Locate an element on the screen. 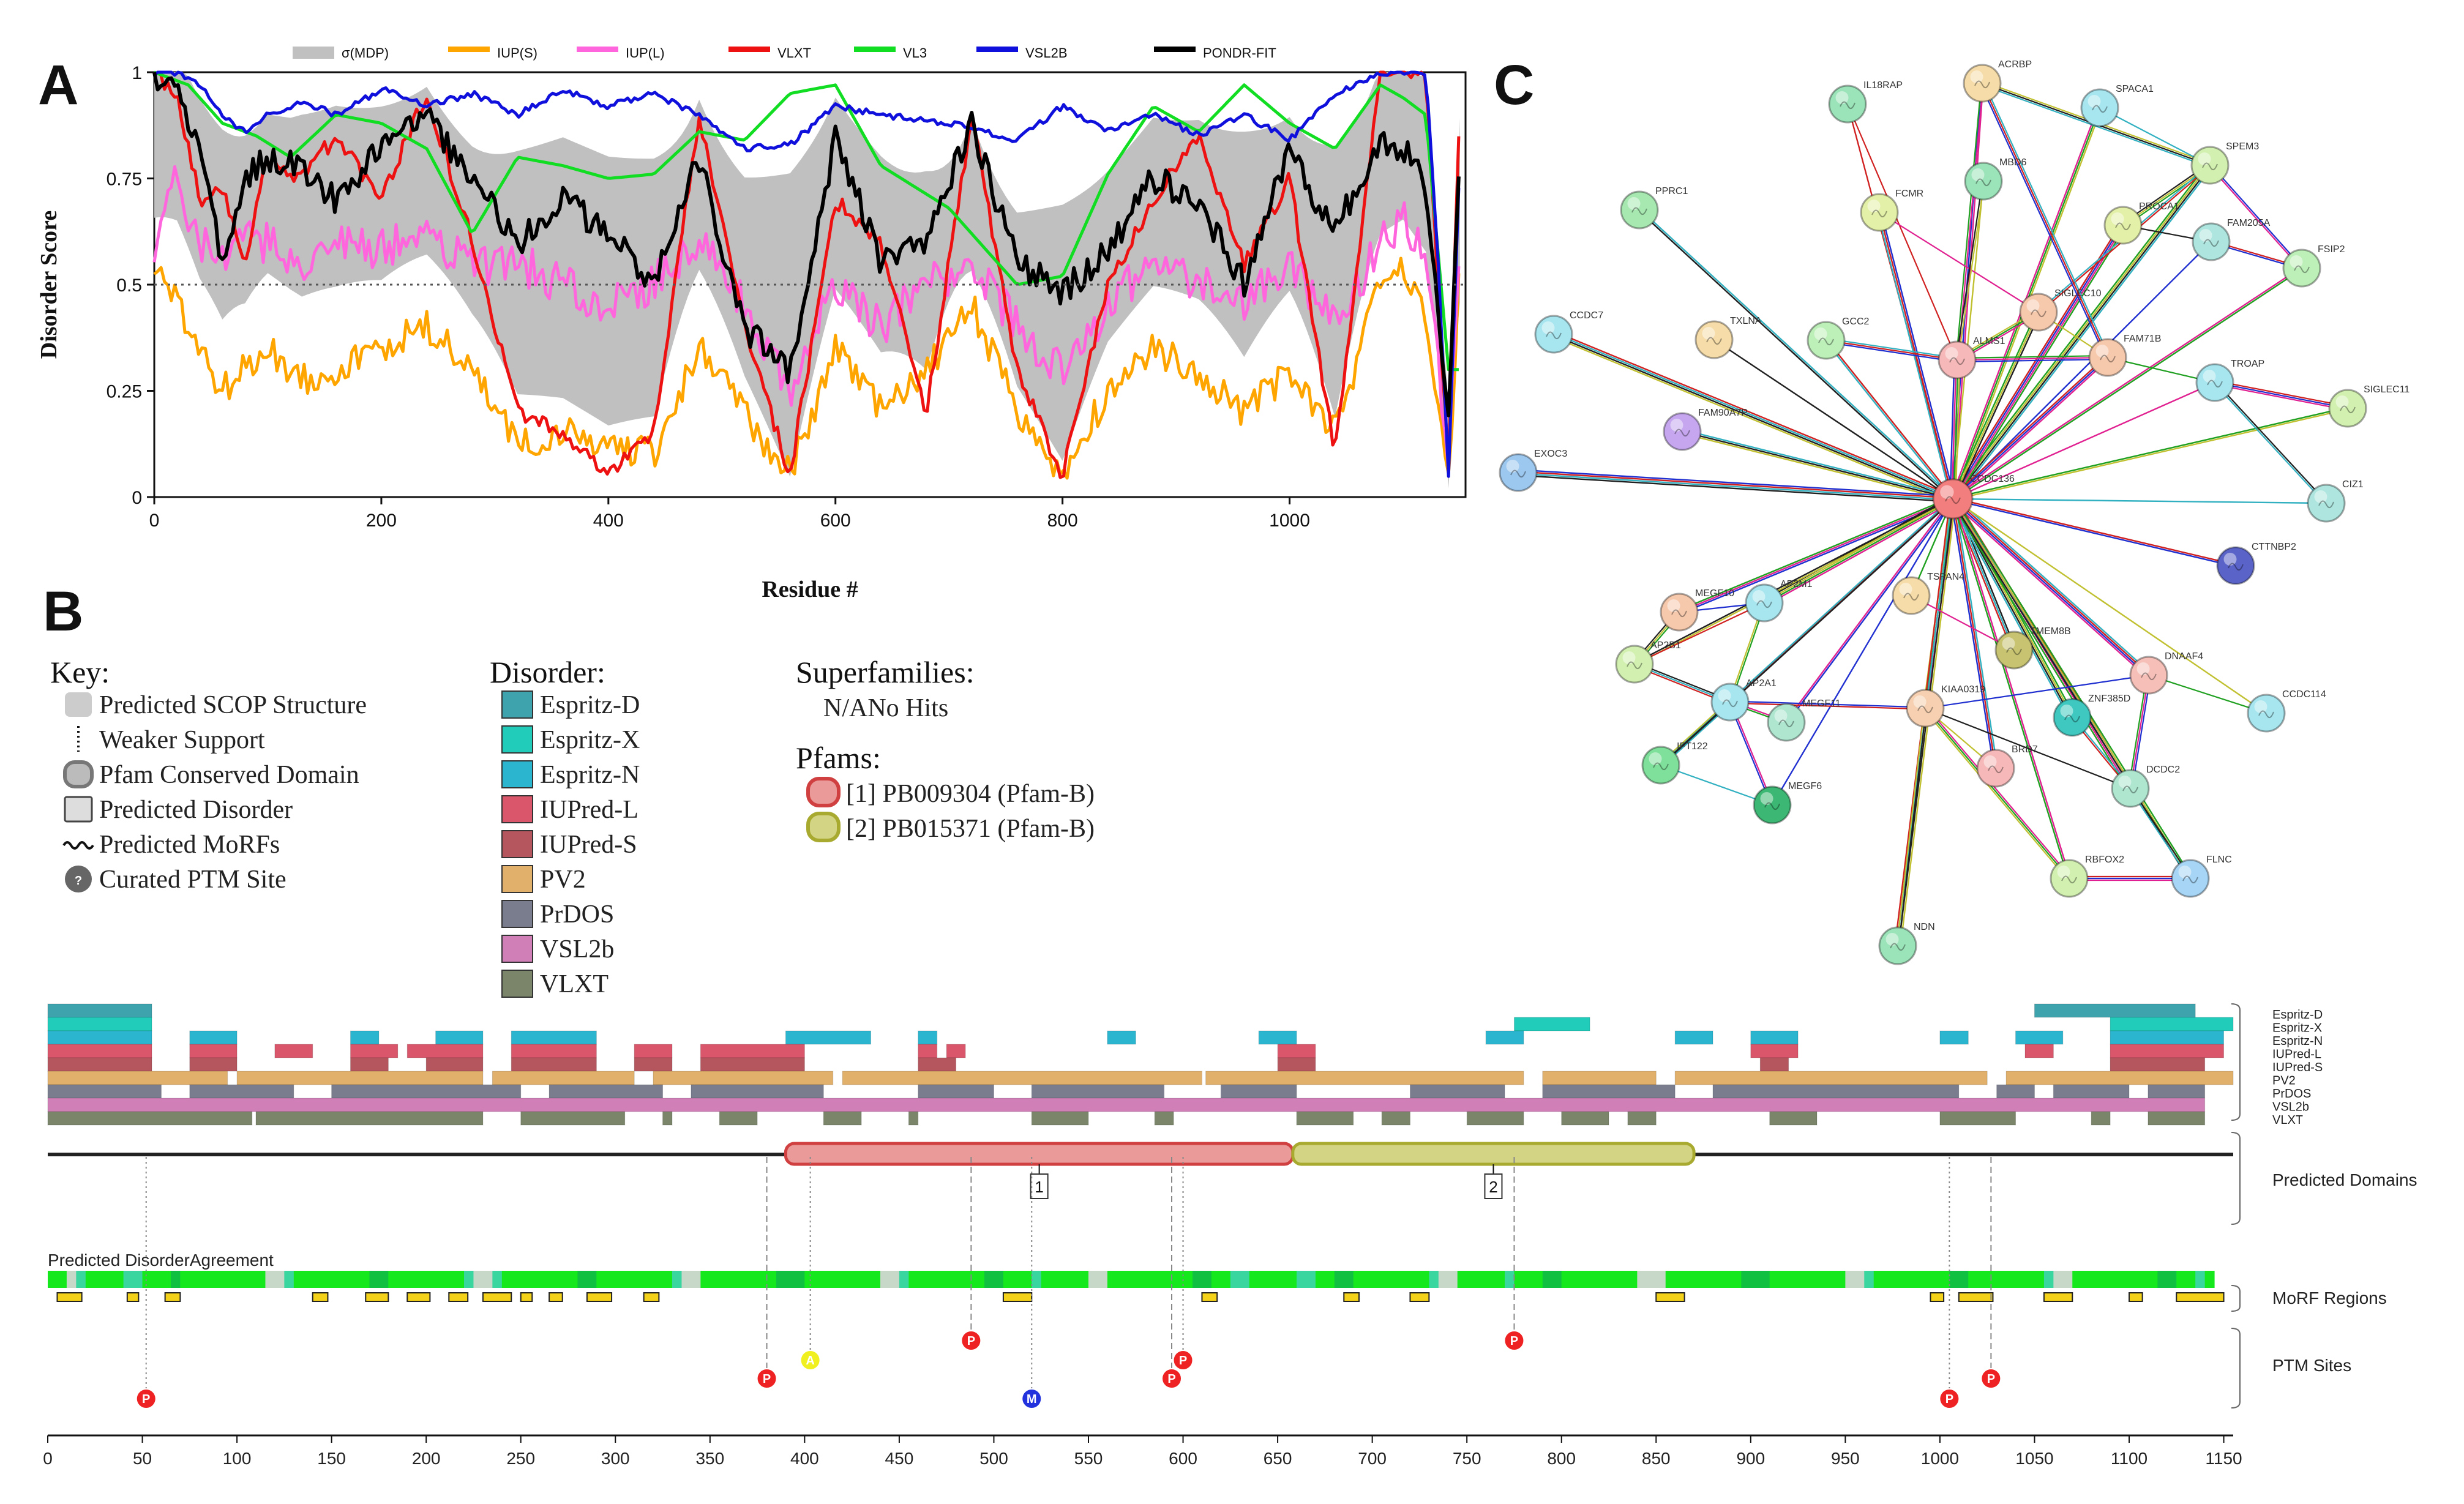  series-line-vl3 is located at coordinates (806, 221).